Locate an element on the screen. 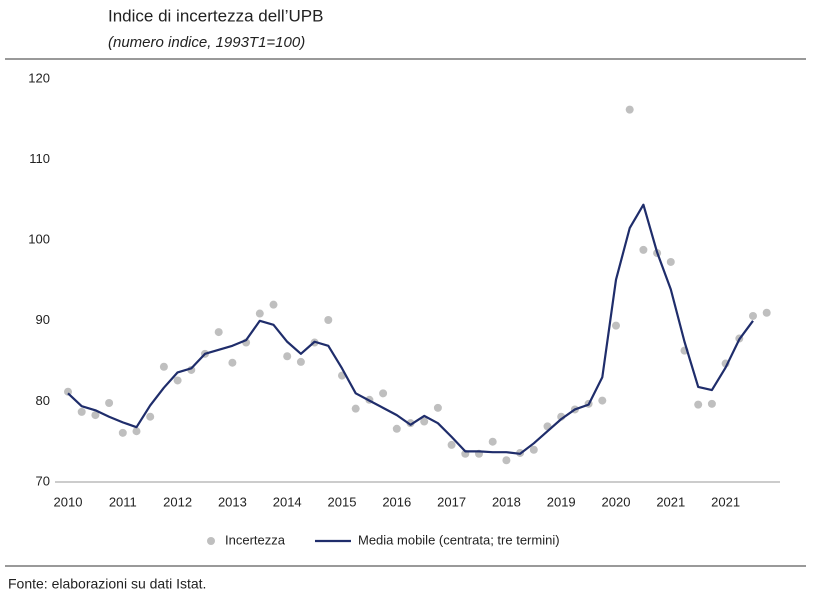  y-tick-label: 90 is located at coordinates (43, 319).